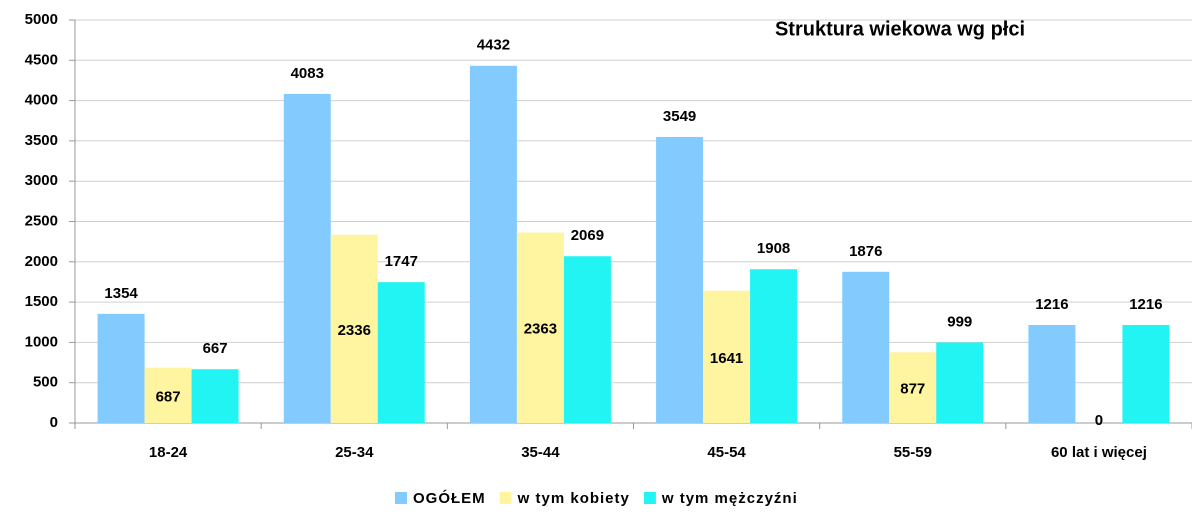 This screenshot has height=512, width=1192. I want to click on x-tick-label: 60 lat i więcej, so click(1099, 452).